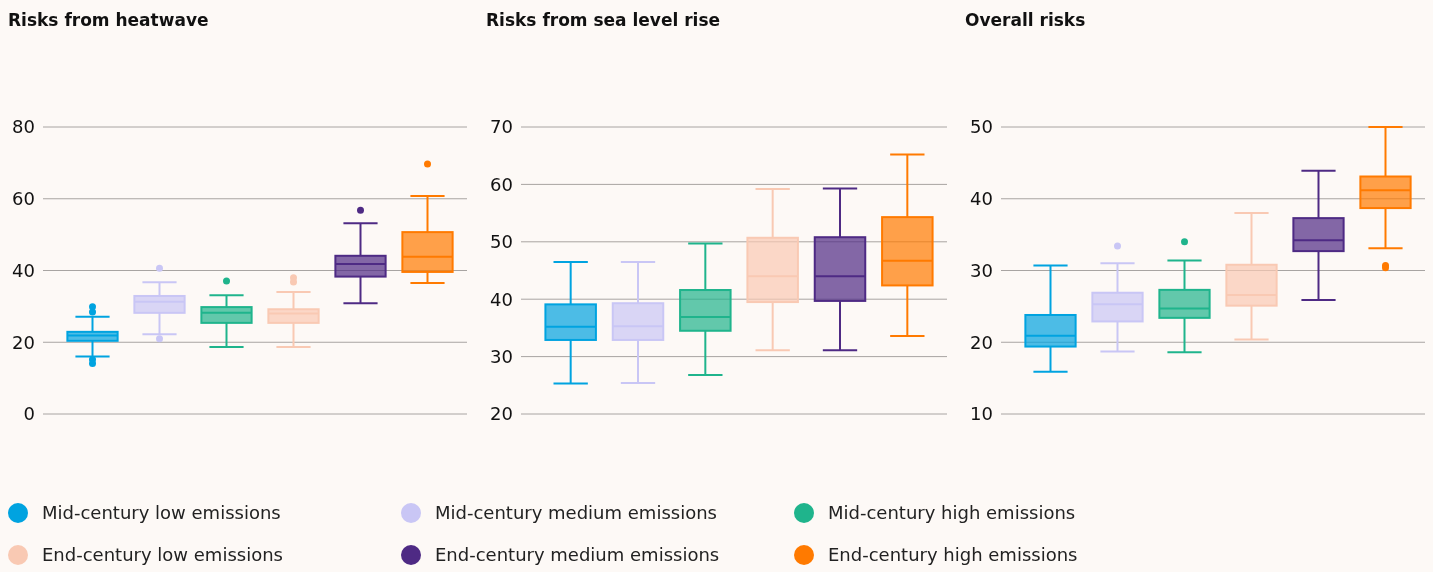 Image resolution: width=1433 pixels, height=572 pixels. I want to click on legend-label: Mid-century medium emissions, so click(576, 513).